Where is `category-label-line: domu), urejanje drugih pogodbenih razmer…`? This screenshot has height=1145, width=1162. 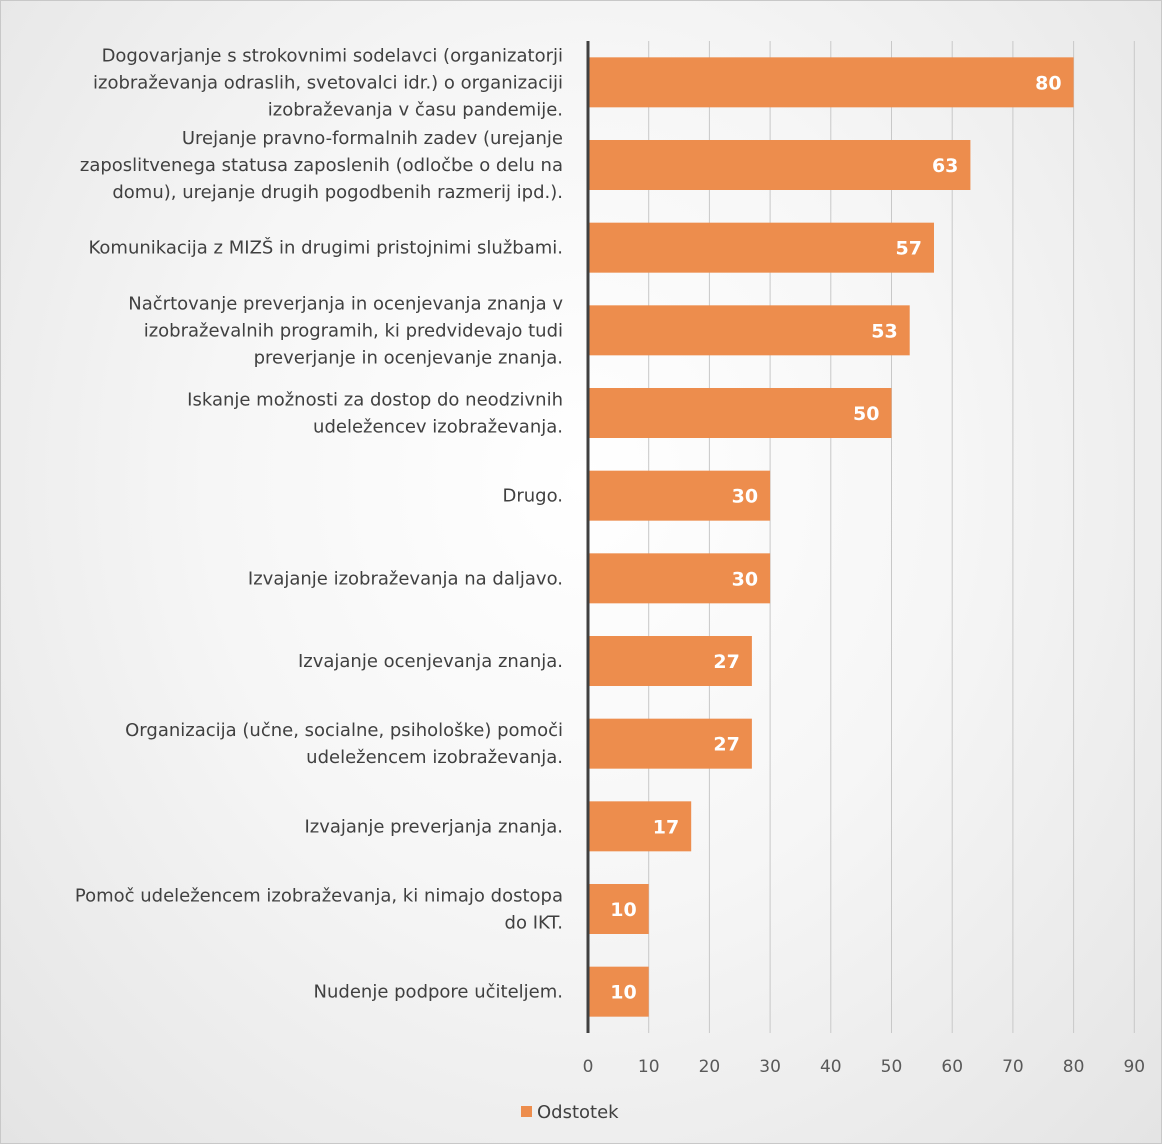
category-label-line: domu), urejanje drugih pogodbenih razmer… is located at coordinates (337, 192).